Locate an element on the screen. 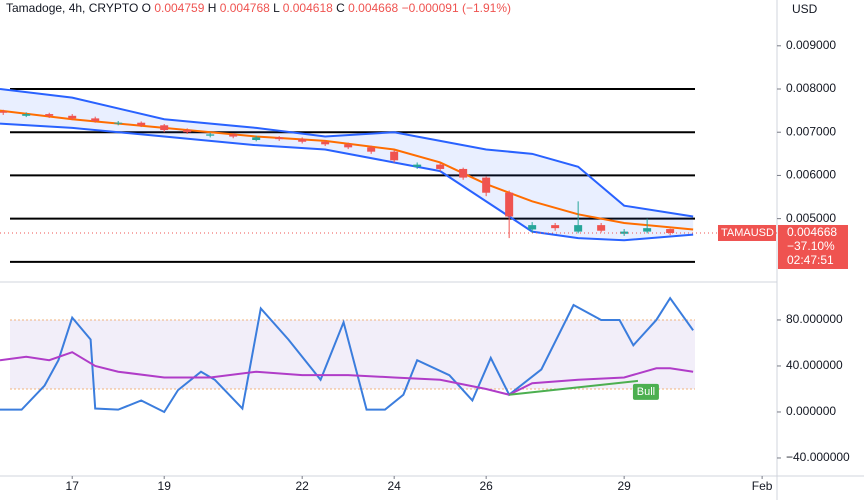 This screenshot has width=864, height=500. y-tick-label: 0.007000 is located at coordinates (811, 131).